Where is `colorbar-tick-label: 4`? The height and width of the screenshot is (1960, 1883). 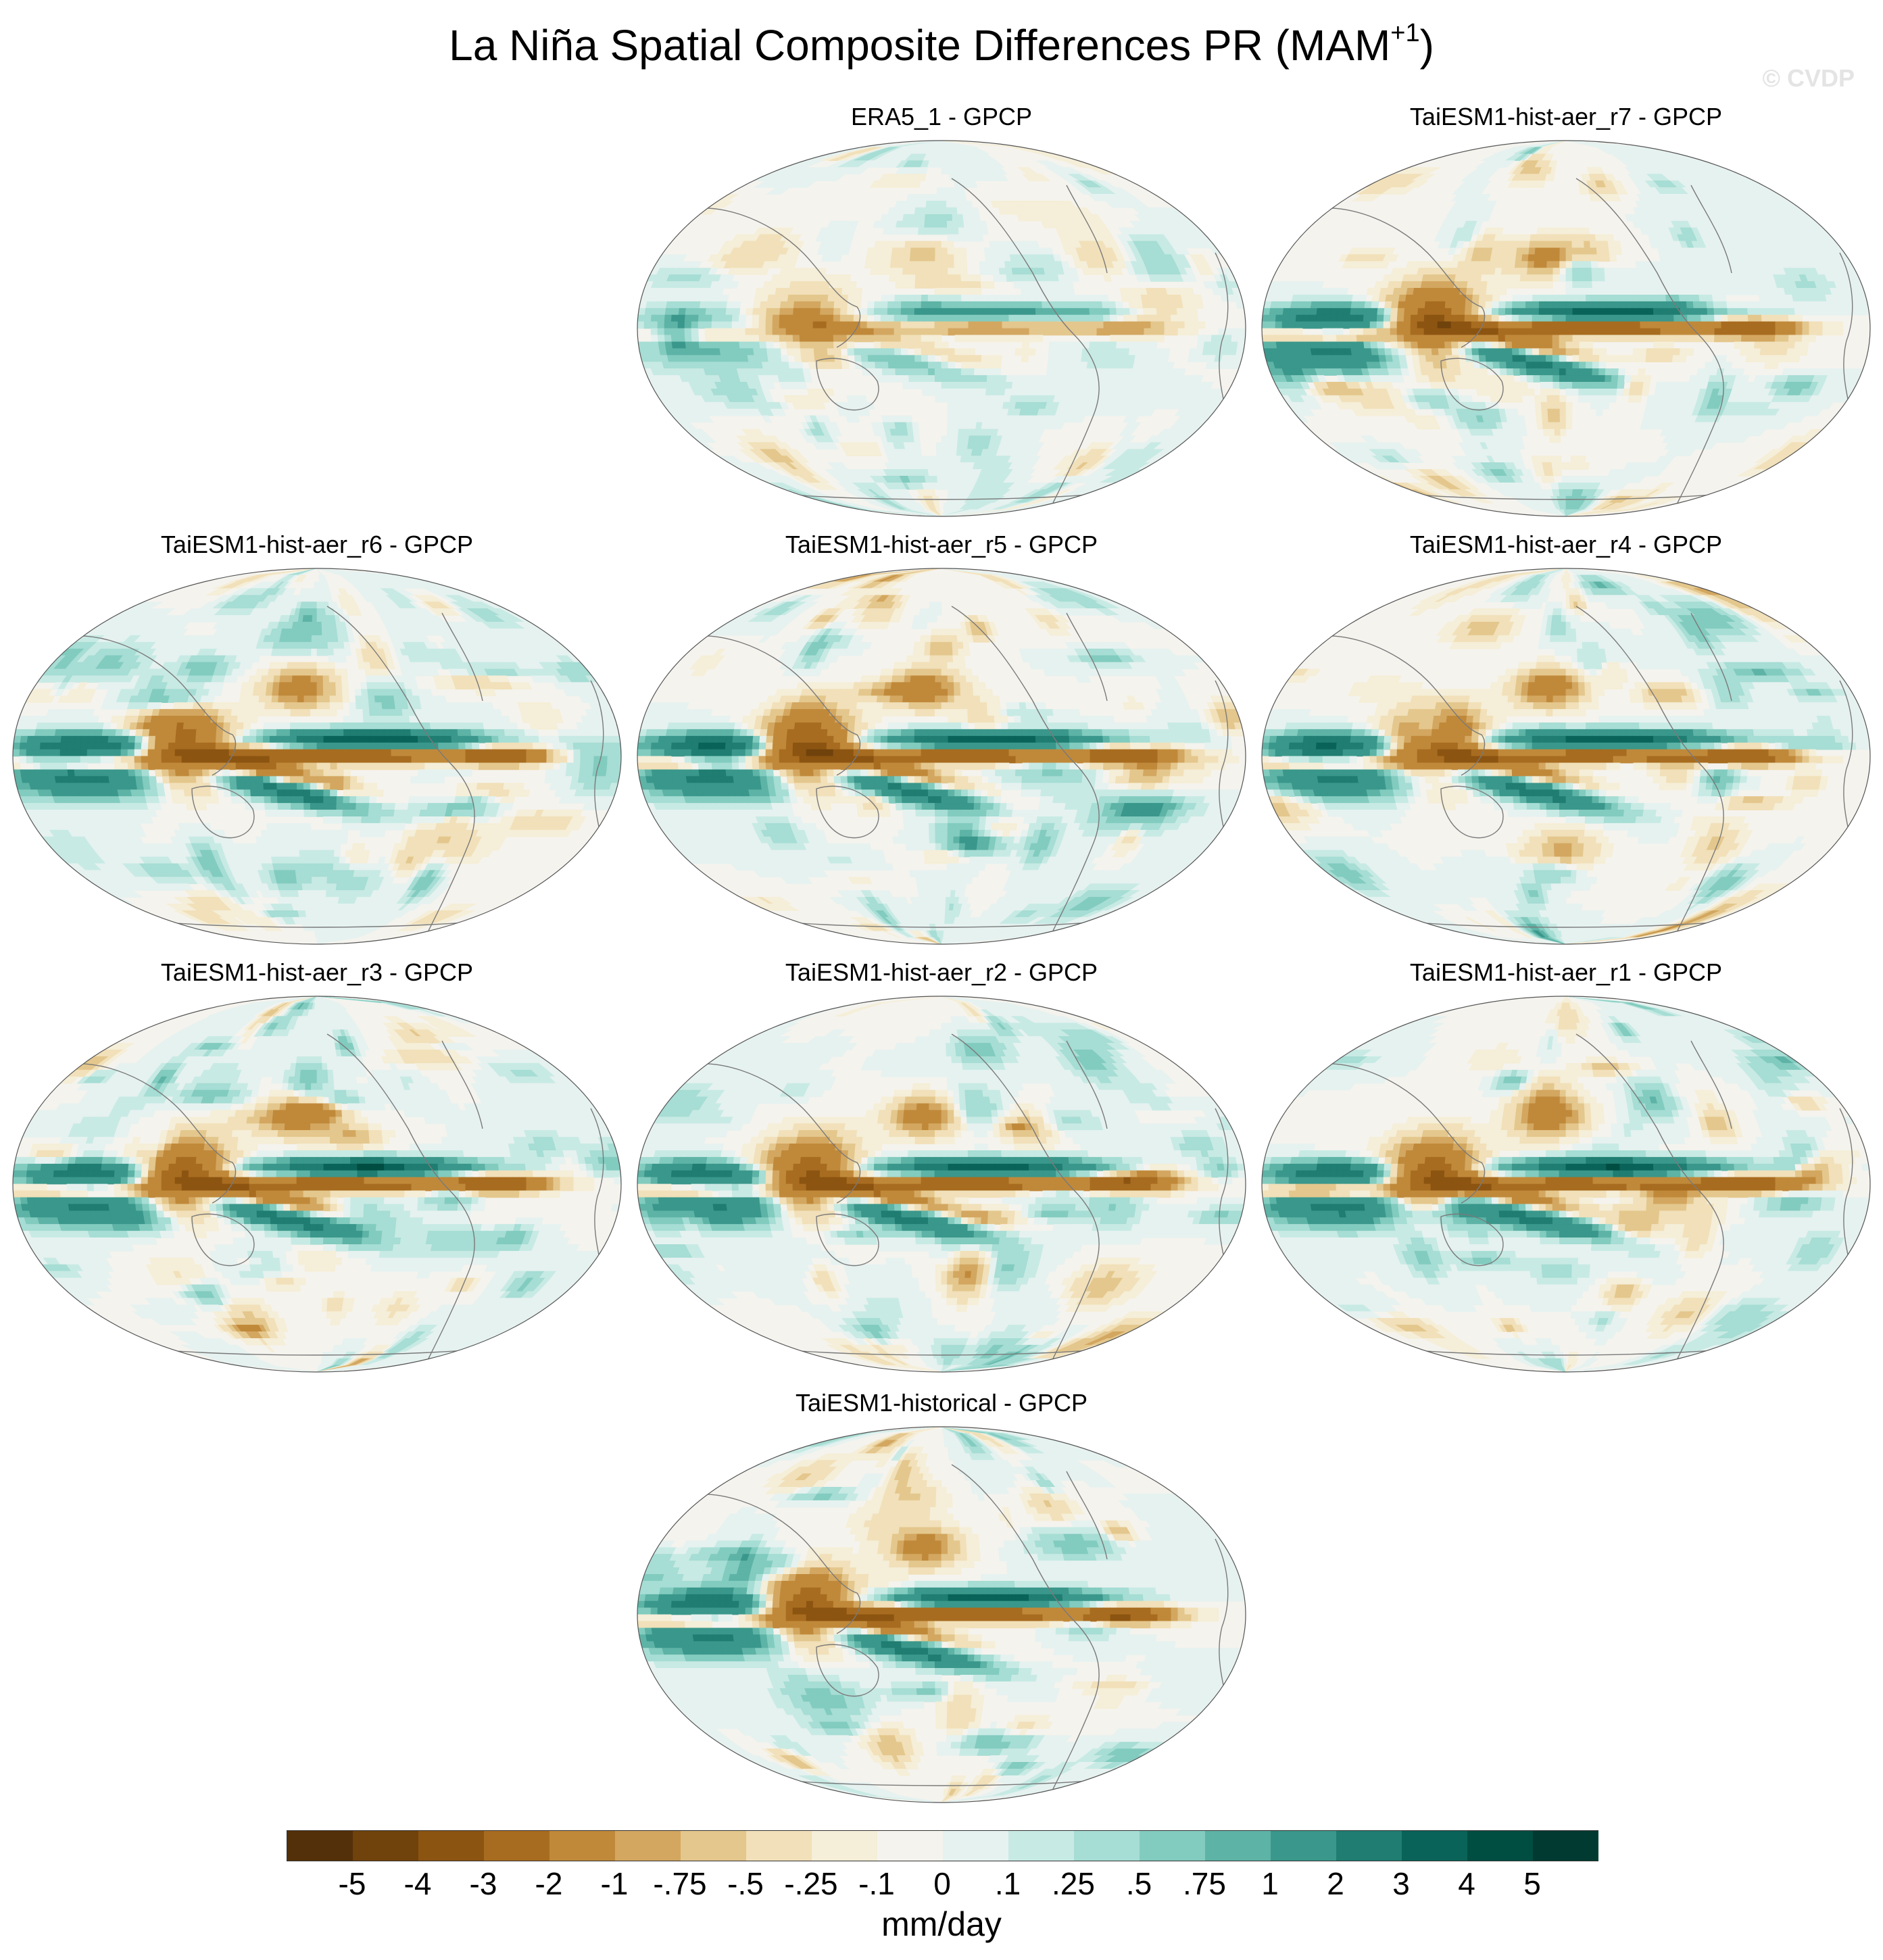 colorbar-tick-label: 4 is located at coordinates (1467, 1883).